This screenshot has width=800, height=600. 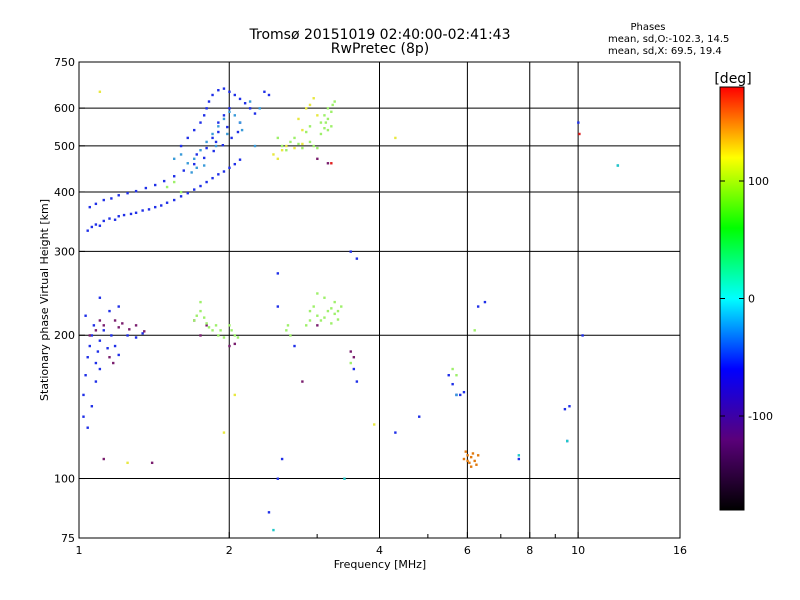 What do you see at coordinates (665, 51) in the screenshot?
I see `stats-line-x: mean, sd,X: 69.5, 19.4` at bounding box center [665, 51].